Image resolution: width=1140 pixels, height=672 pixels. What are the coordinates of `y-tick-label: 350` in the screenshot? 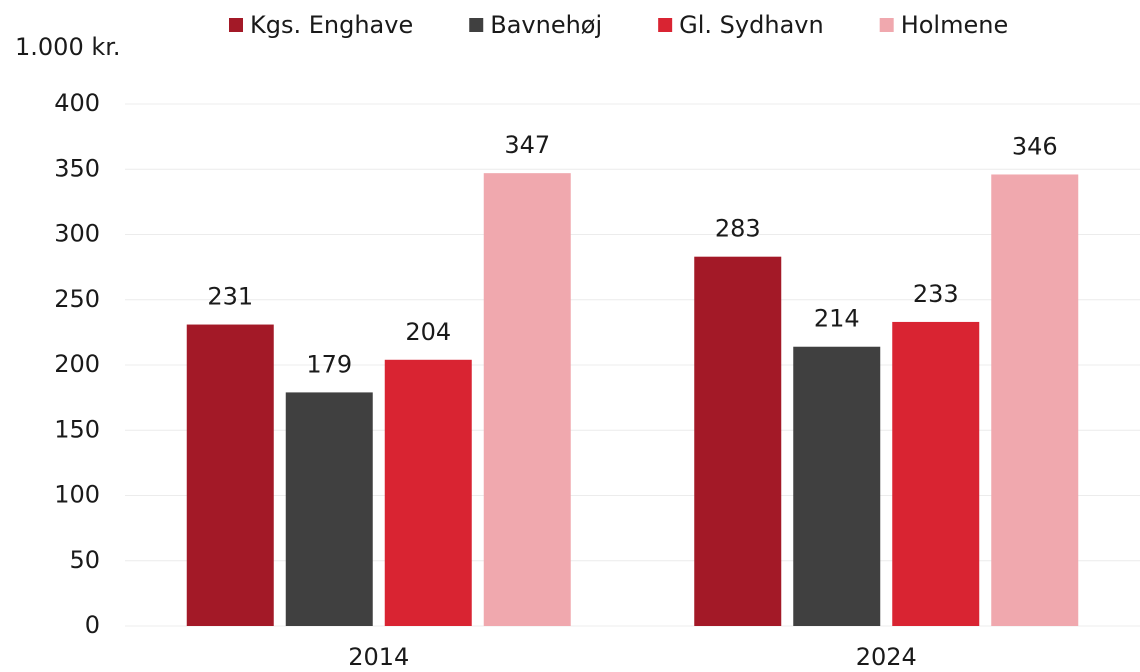 It's located at (77, 168).